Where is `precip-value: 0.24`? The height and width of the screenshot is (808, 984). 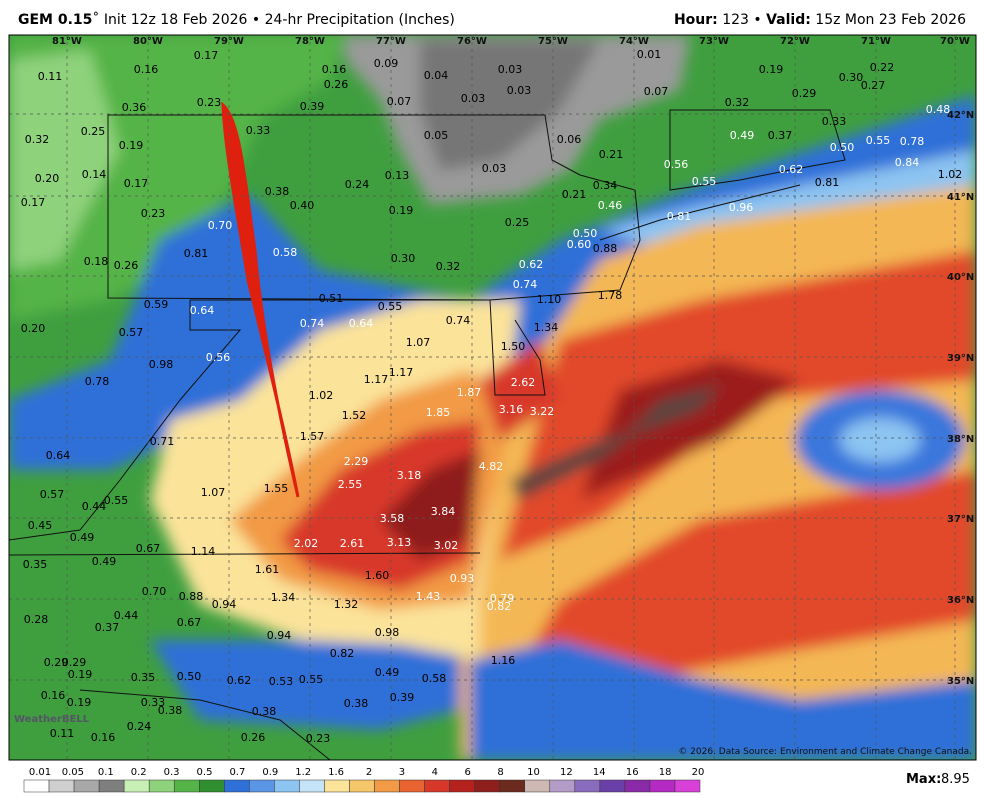 precip-value: 0.24 is located at coordinates (139, 726).